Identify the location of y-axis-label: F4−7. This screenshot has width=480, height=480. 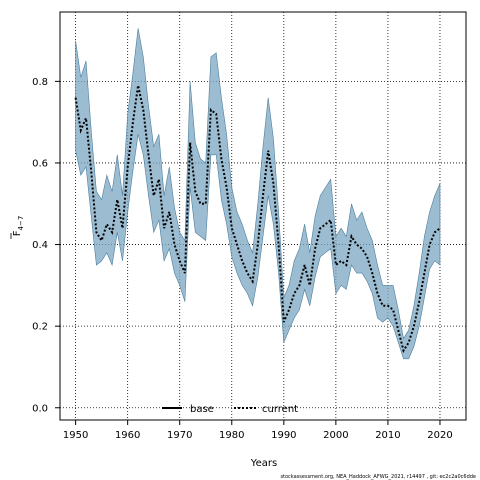
(17, 227).